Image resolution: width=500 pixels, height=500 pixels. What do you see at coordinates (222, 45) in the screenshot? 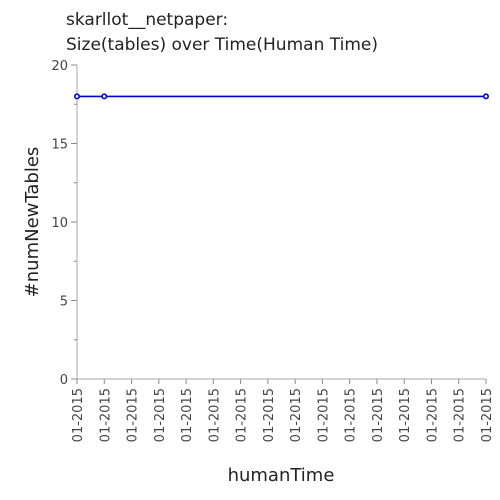
I see `chart-title-line-2: Size(tables) over Time(Human Time)` at bounding box center [222, 45].